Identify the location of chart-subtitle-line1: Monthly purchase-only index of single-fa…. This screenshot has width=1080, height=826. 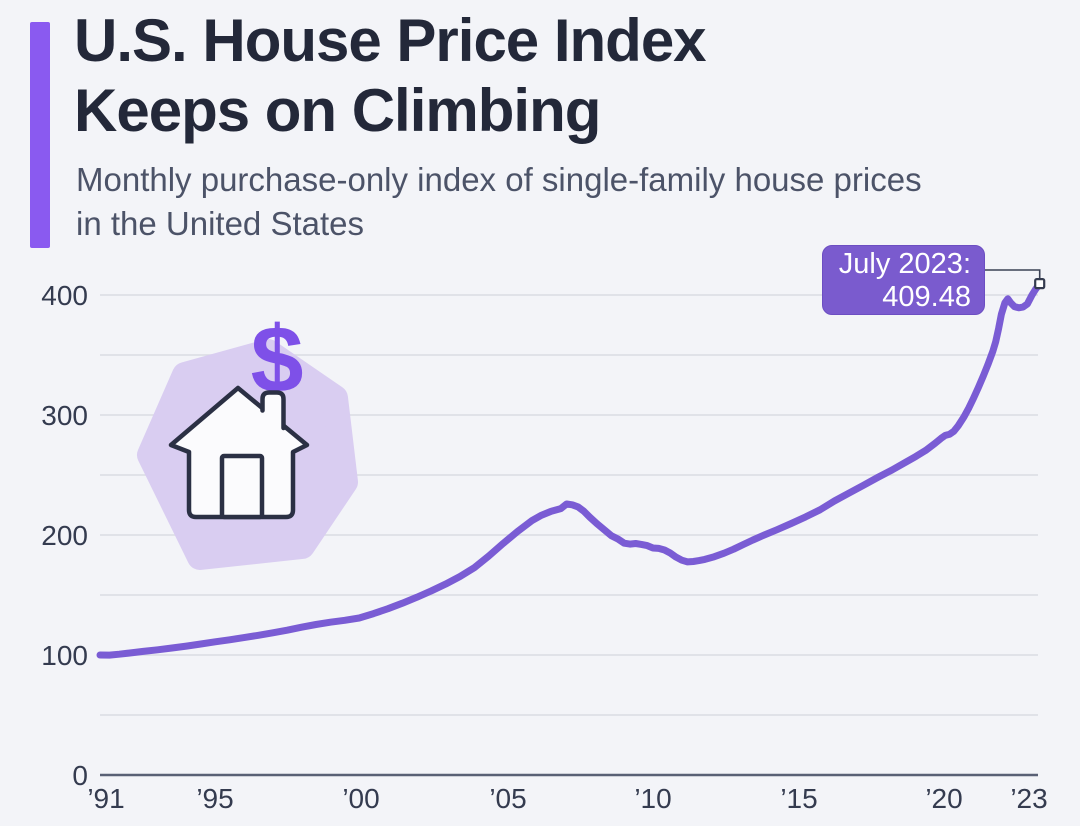
(499, 179).